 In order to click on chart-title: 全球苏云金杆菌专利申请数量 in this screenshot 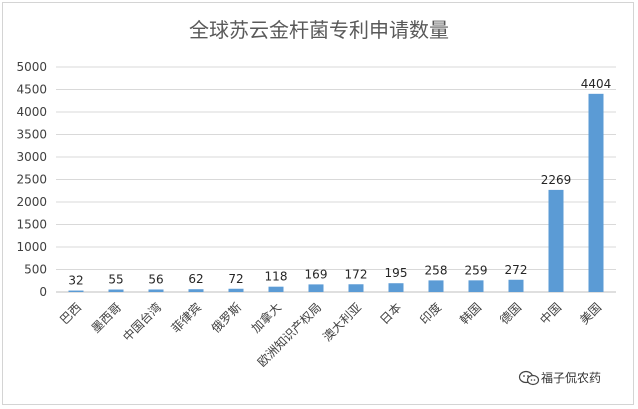, I will do `click(319, 30)`.